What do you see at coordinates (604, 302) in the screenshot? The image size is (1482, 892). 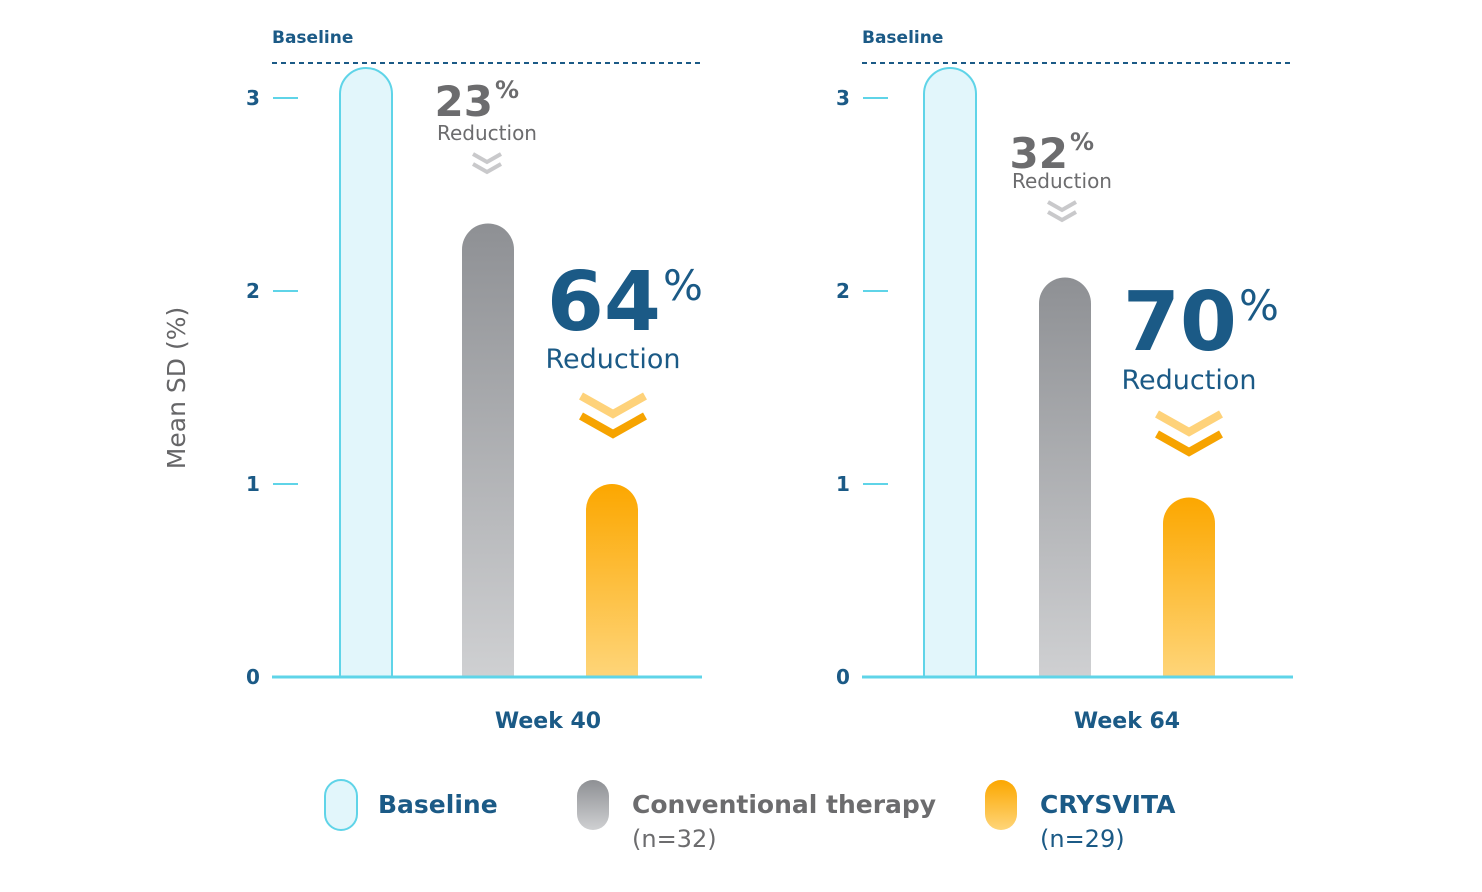 I see `crysvita-reduction-number: 64` at bounding box center [604, 302].